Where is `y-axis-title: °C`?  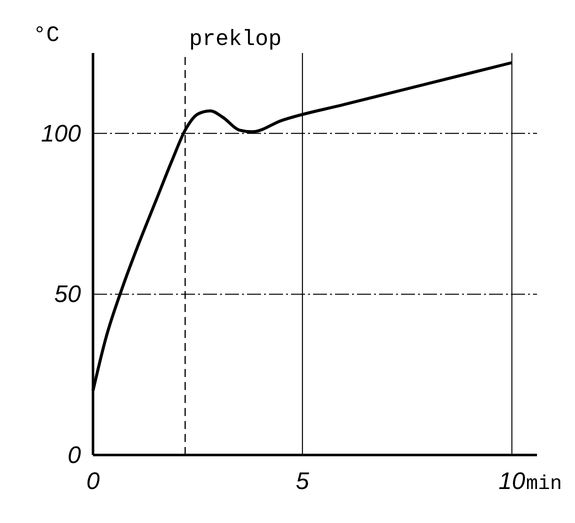 y-axis-title: °C is located at coordinates (46, 35).